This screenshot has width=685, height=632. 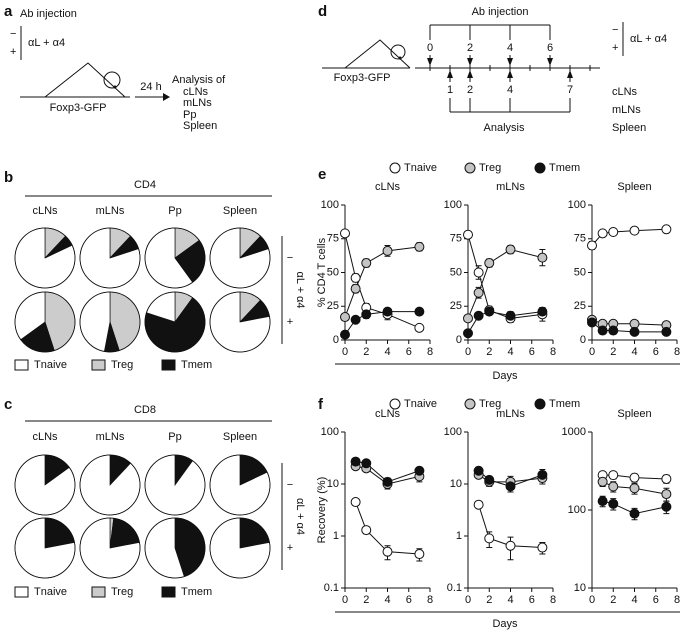 What do you see at coordinates (45, 211) in the screenshot?
I see `column-label: cLNs` at bounding box center [45, 211].